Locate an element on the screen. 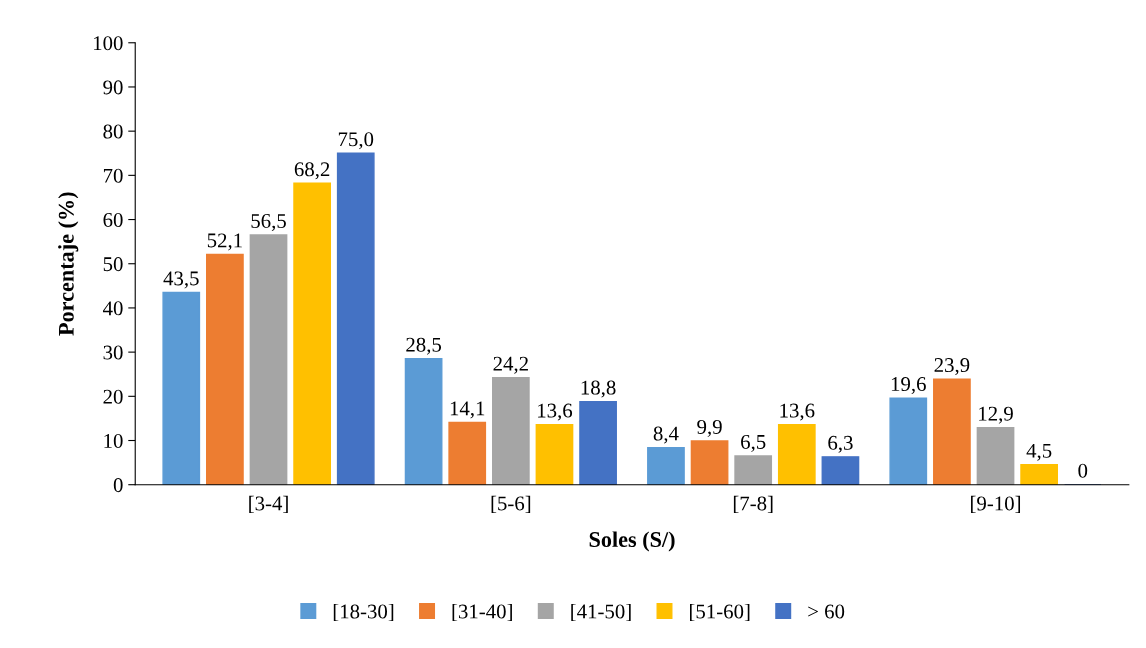 Image resolution: width=1146 pixels, height=648 pixels. data-label: 75,0 is located at coordinates (356, 141).